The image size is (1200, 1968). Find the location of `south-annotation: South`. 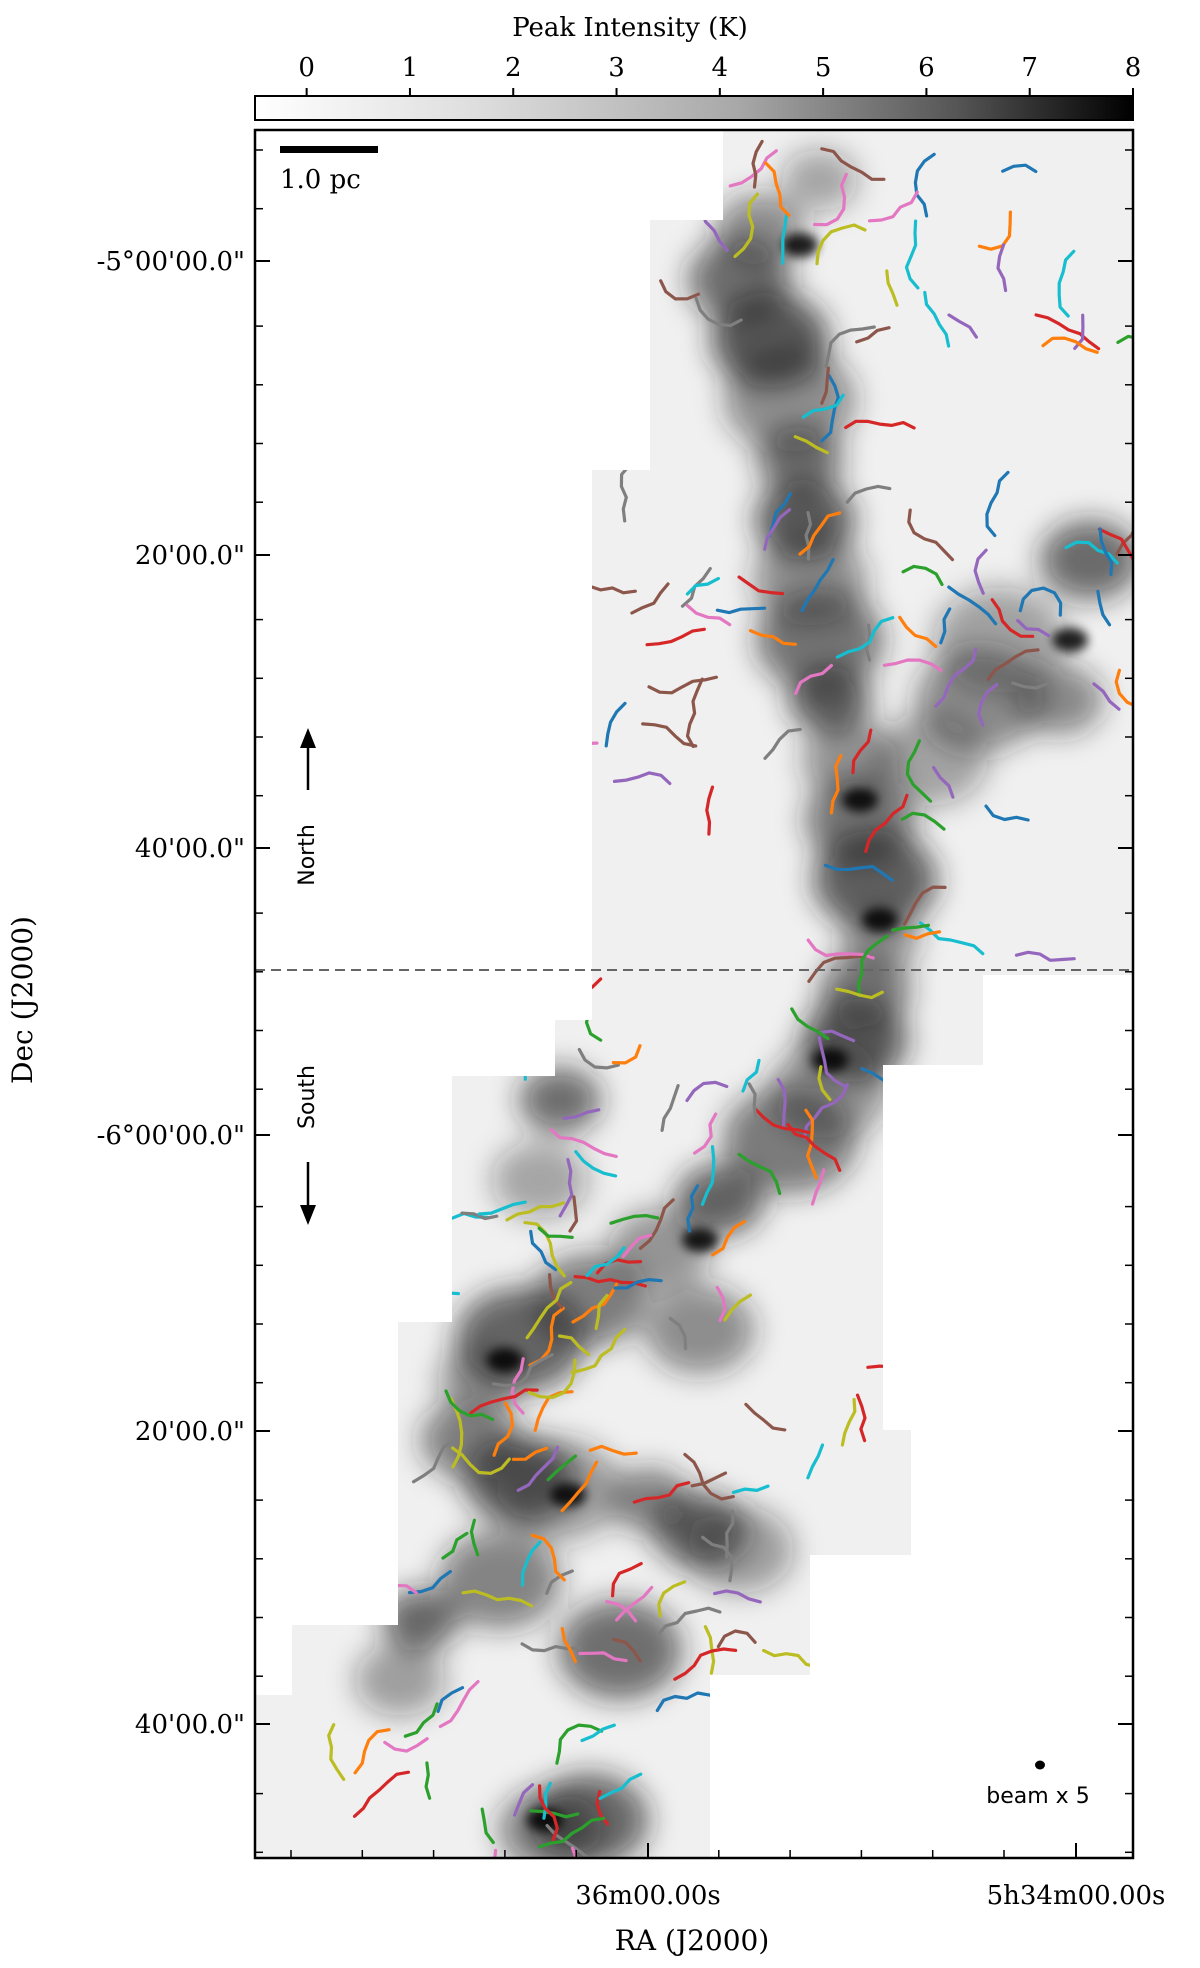

south-annotation: South is located at coordinates (307, 1145).